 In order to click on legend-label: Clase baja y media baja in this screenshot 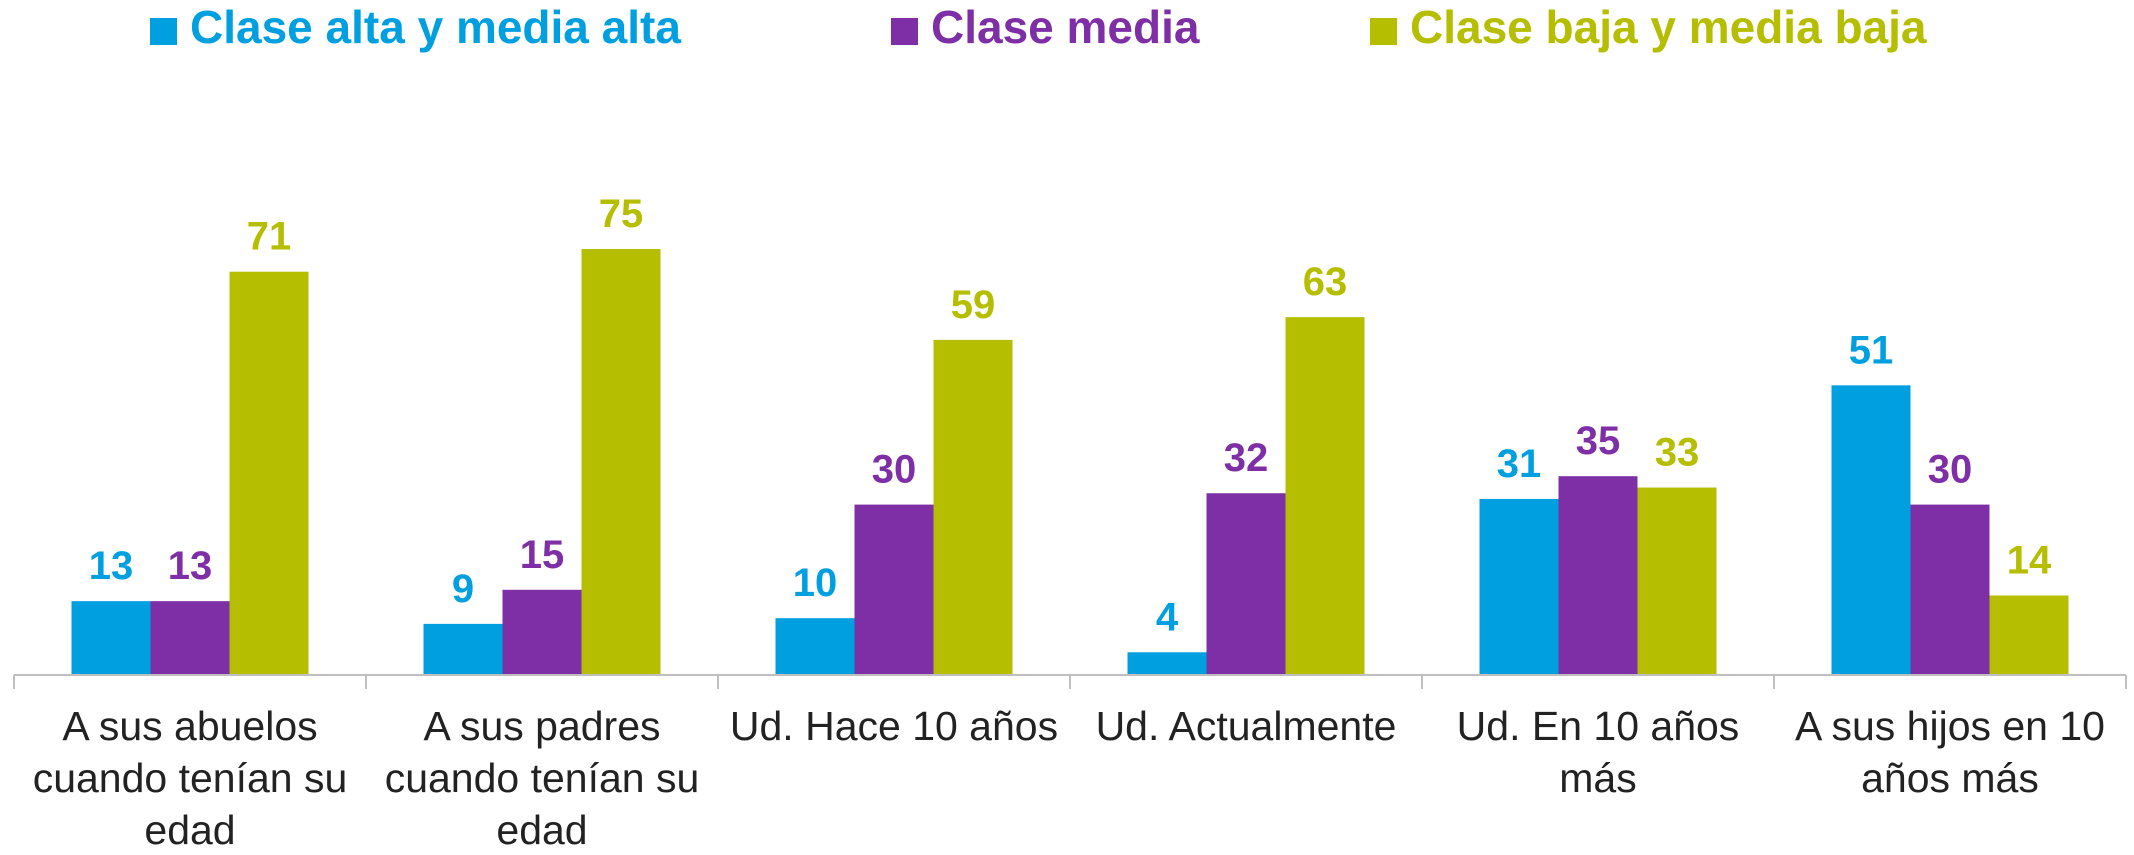, I will do `click(1668, 27)`.